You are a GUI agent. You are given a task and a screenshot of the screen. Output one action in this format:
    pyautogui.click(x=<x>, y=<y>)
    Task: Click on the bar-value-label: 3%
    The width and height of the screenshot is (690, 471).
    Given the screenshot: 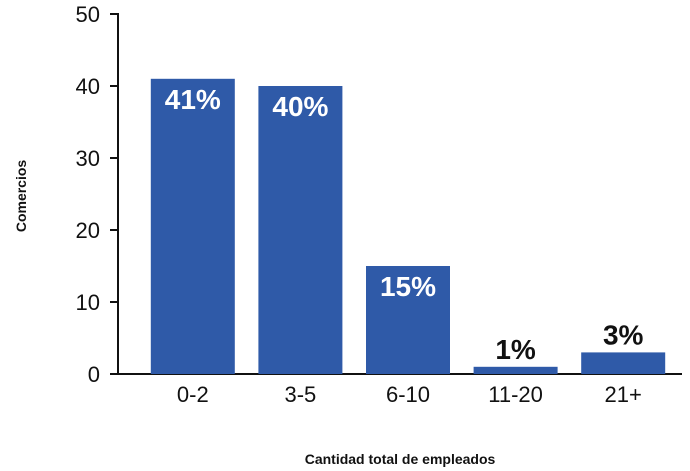 What is the action you would take?
    pyautogui.click(x=623, y=334)
    